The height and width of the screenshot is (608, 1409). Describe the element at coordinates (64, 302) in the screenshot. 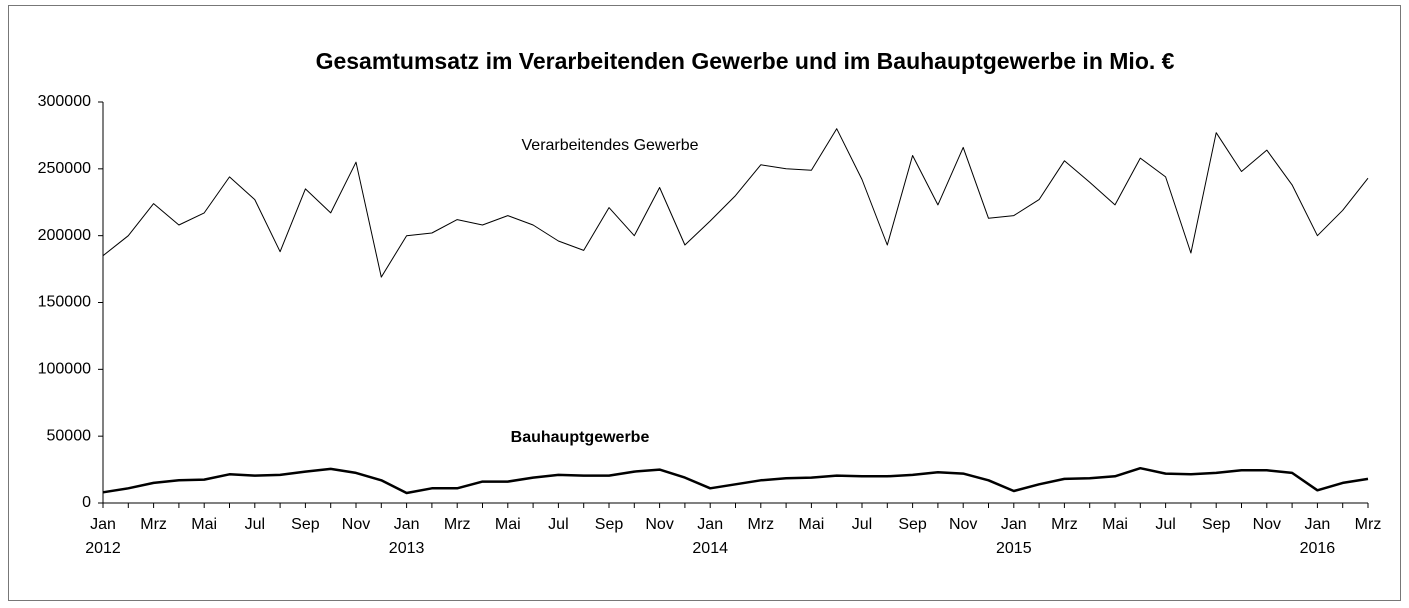

I see `y-tick-label: 150000` at that location.